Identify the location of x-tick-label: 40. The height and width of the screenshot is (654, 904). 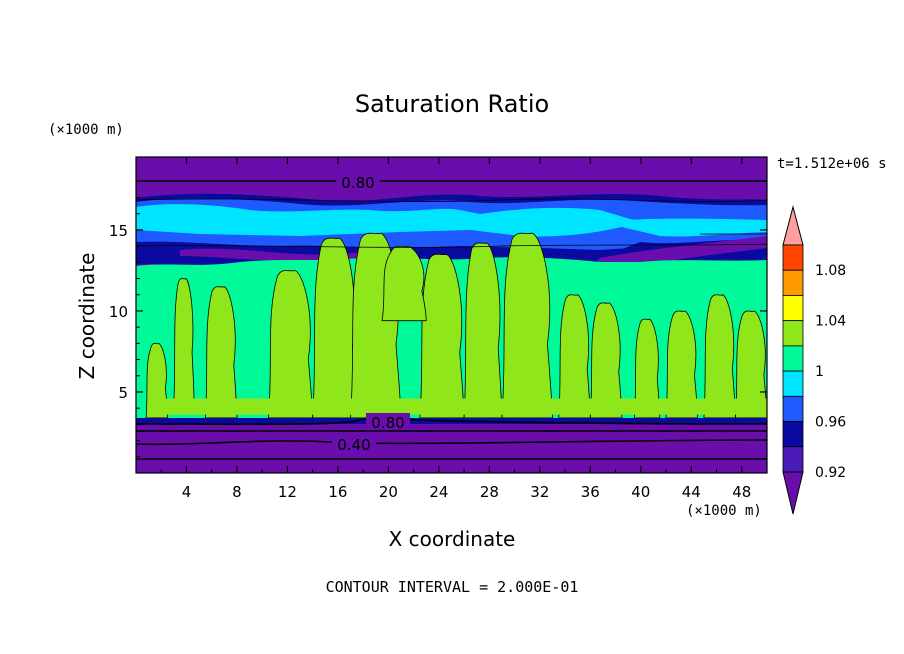
(640, 492).